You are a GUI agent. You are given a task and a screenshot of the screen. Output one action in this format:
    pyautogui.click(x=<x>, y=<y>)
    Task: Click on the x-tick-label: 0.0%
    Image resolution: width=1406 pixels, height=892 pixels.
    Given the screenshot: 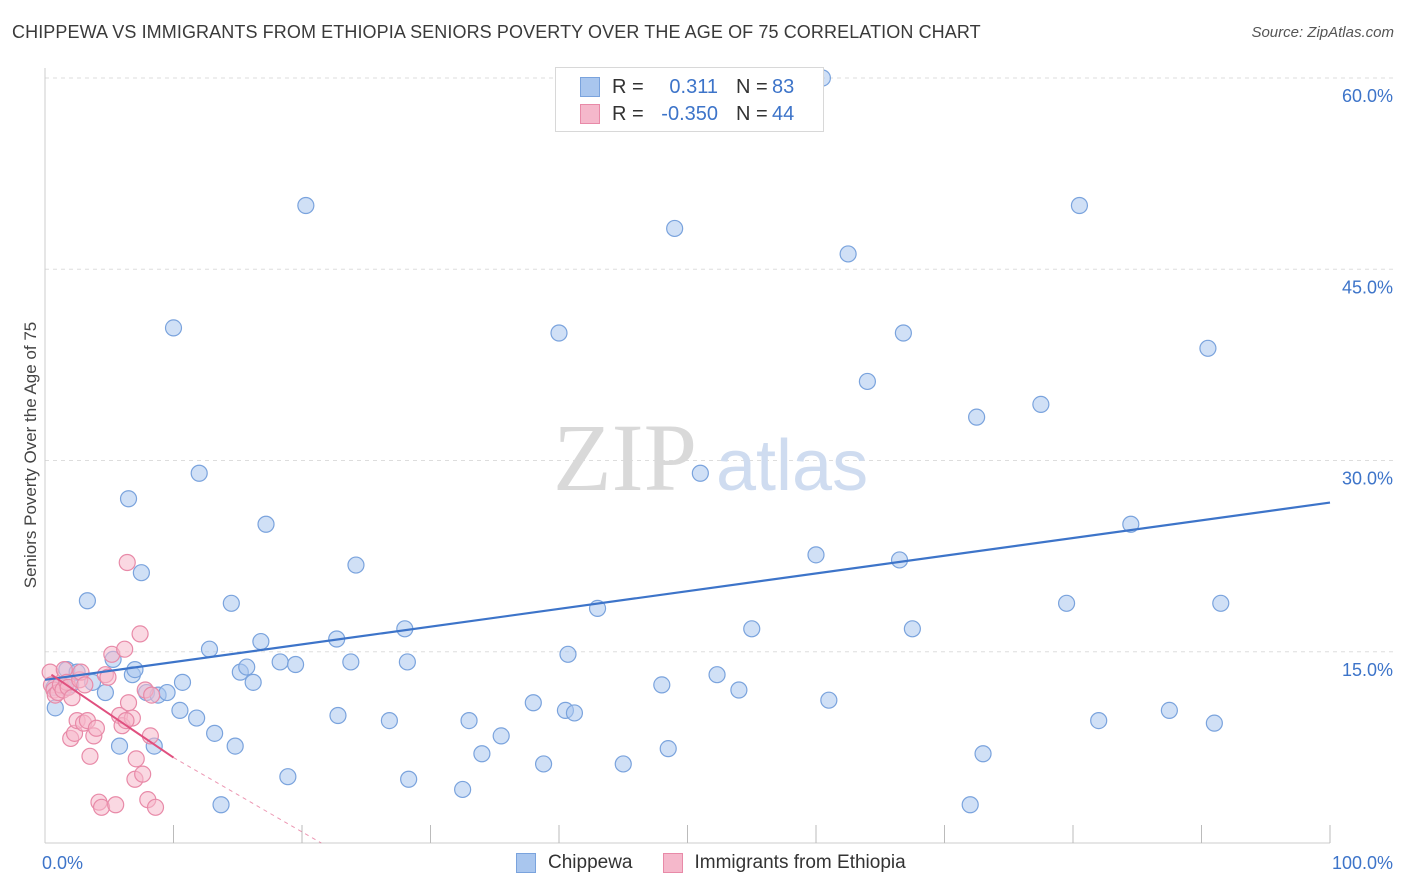 What is the action you would take?
    pyautogui.click(x=62, y=863)
    